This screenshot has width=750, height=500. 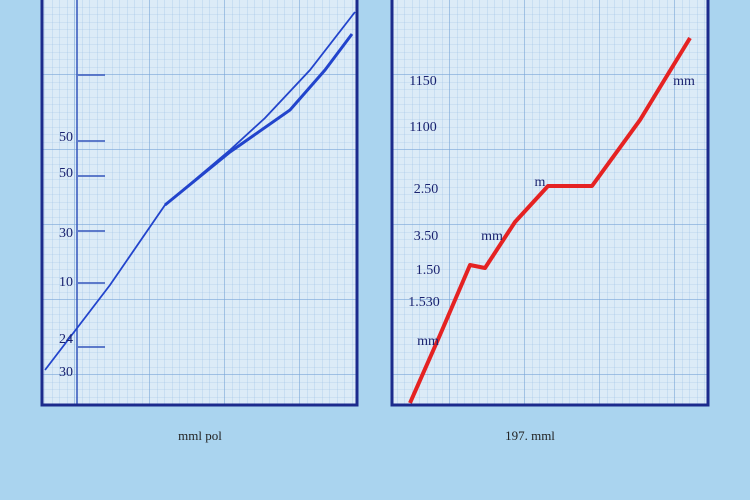 I want to click on label: 2.50, so click(x=426, y=189).